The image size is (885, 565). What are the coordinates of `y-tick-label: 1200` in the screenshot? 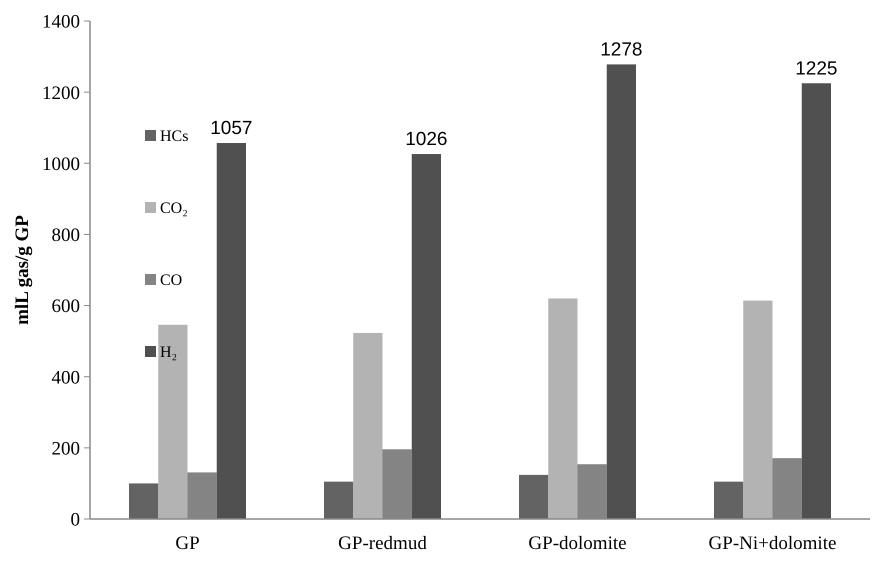 It's located at (61, 93).